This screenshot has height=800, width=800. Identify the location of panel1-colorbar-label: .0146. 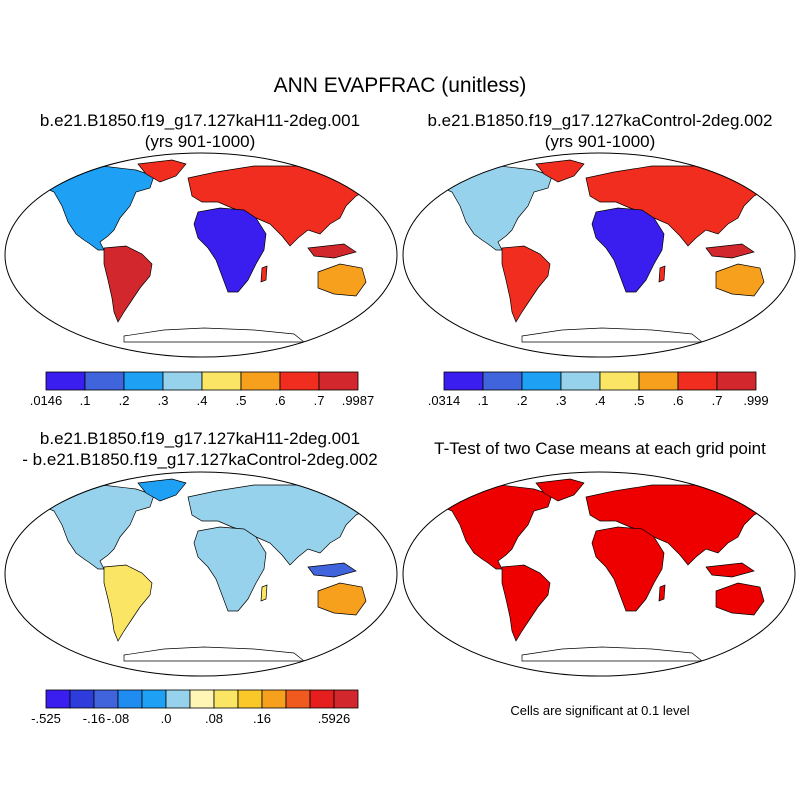
(46, 400).